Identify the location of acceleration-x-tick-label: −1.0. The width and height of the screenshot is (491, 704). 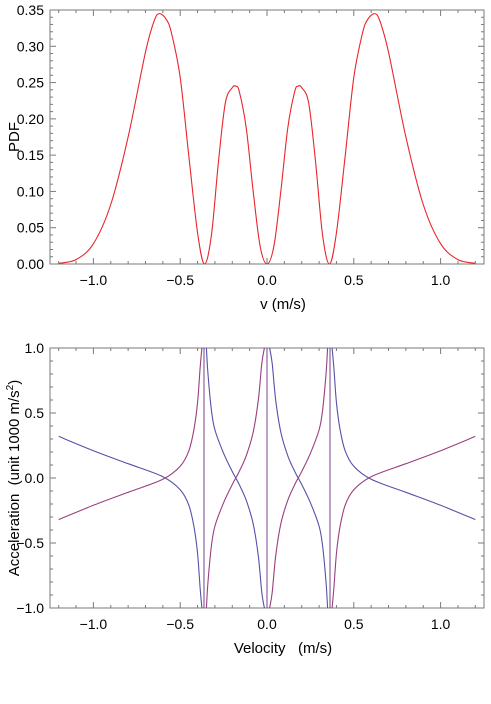
(94, 624).